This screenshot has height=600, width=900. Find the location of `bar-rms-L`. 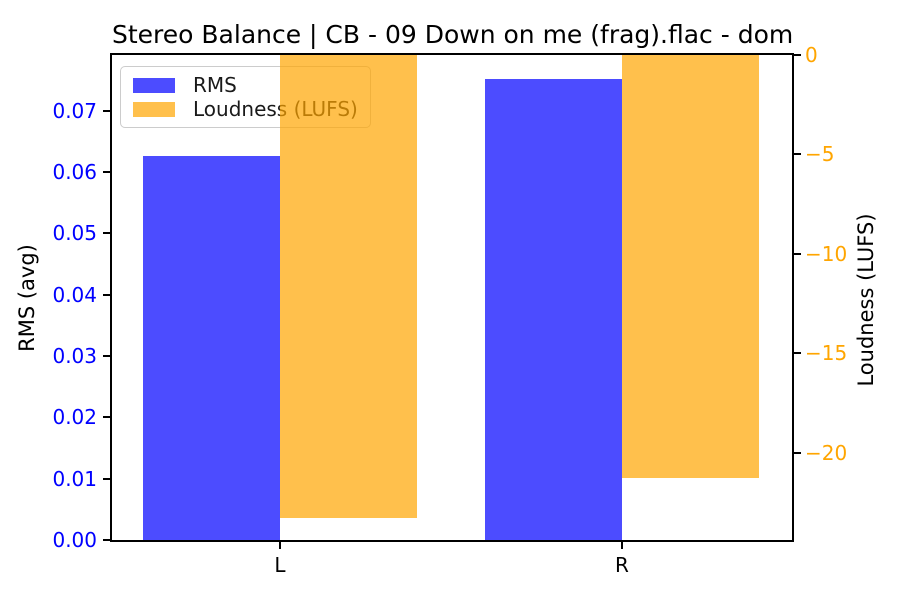

bar-rms-L is located at coordinates (211, 347).